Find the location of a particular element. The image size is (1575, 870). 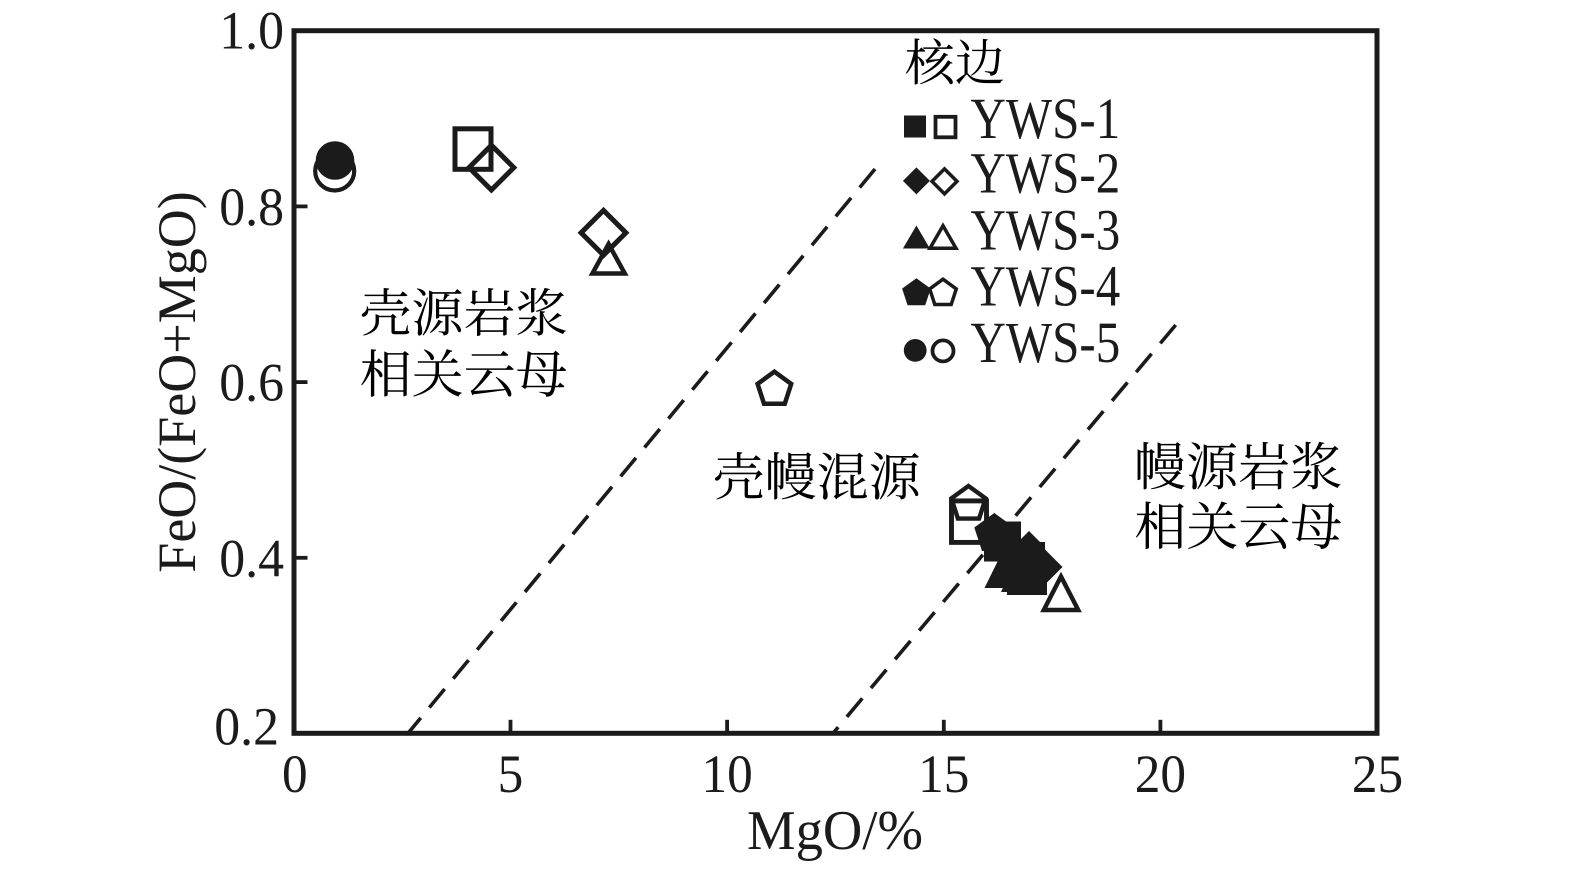

svg-text: YWS-4 is located at coordinates (1046, 286).